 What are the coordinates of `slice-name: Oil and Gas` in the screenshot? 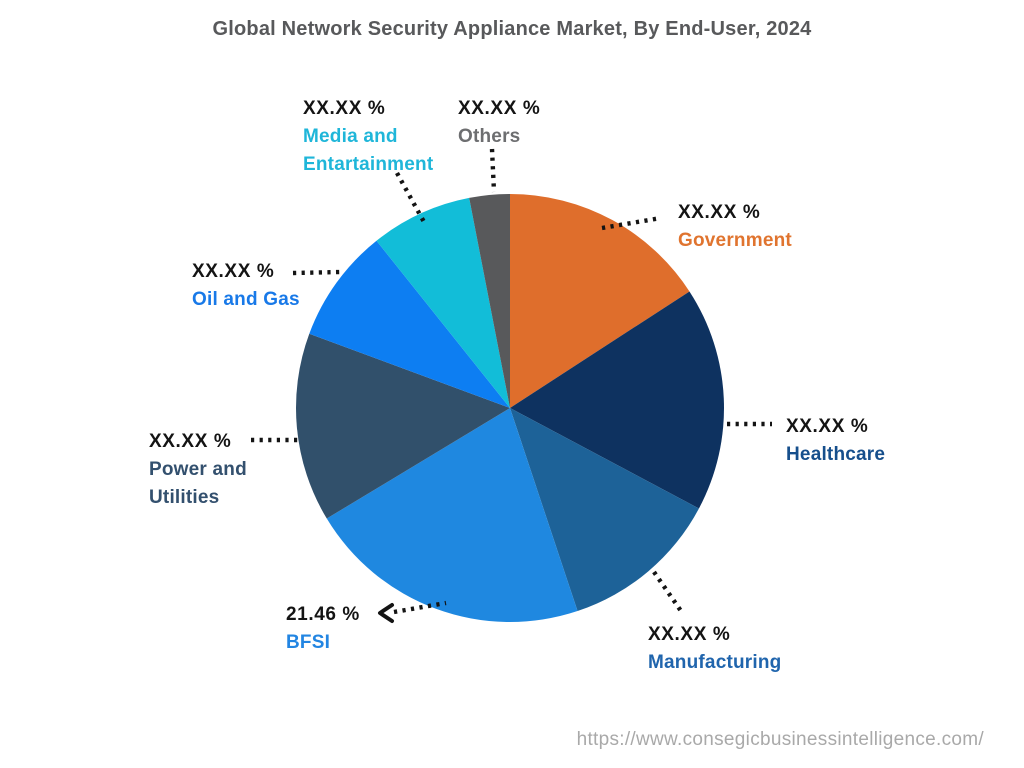 It's located at (246, 299).